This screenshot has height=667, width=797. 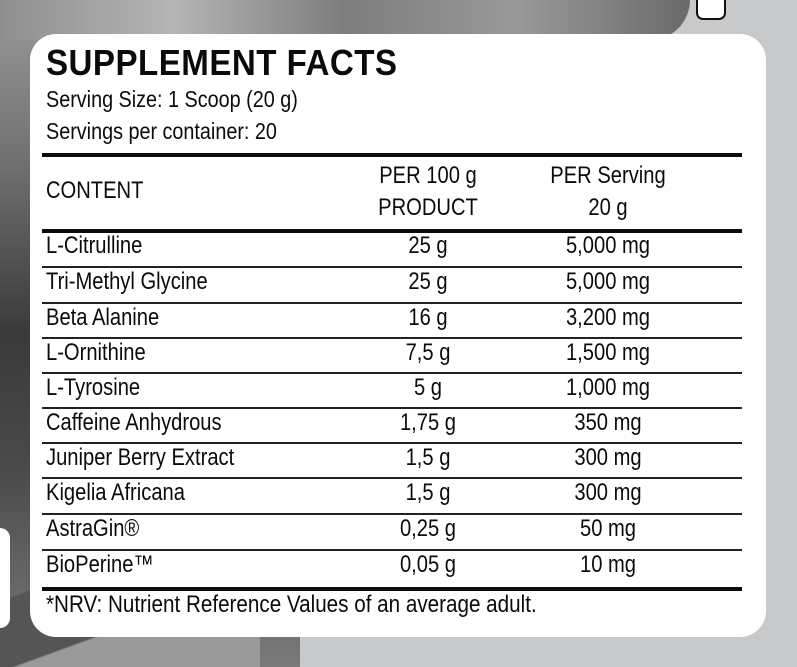 I want to click on divider-header-bottom, so click(x=392, y=231).